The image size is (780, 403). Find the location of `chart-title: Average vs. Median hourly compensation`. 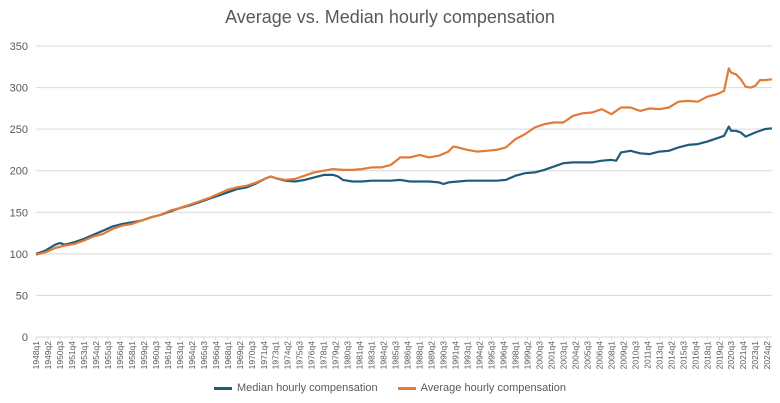

chart-title: Average vs. Median hourly compensation is located at coordinates (390, 17).